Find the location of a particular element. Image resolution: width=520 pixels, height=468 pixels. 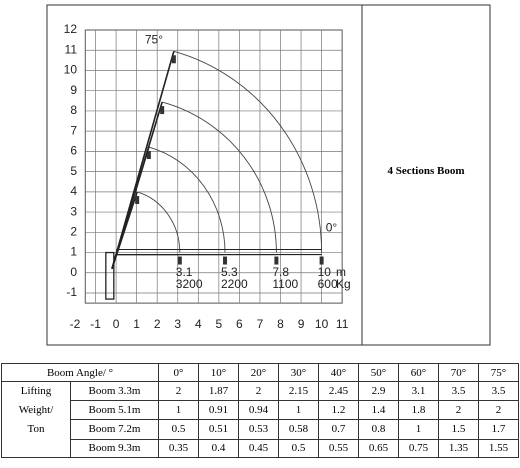

value-cell: 0.65 is located at coordinates (378, 448).